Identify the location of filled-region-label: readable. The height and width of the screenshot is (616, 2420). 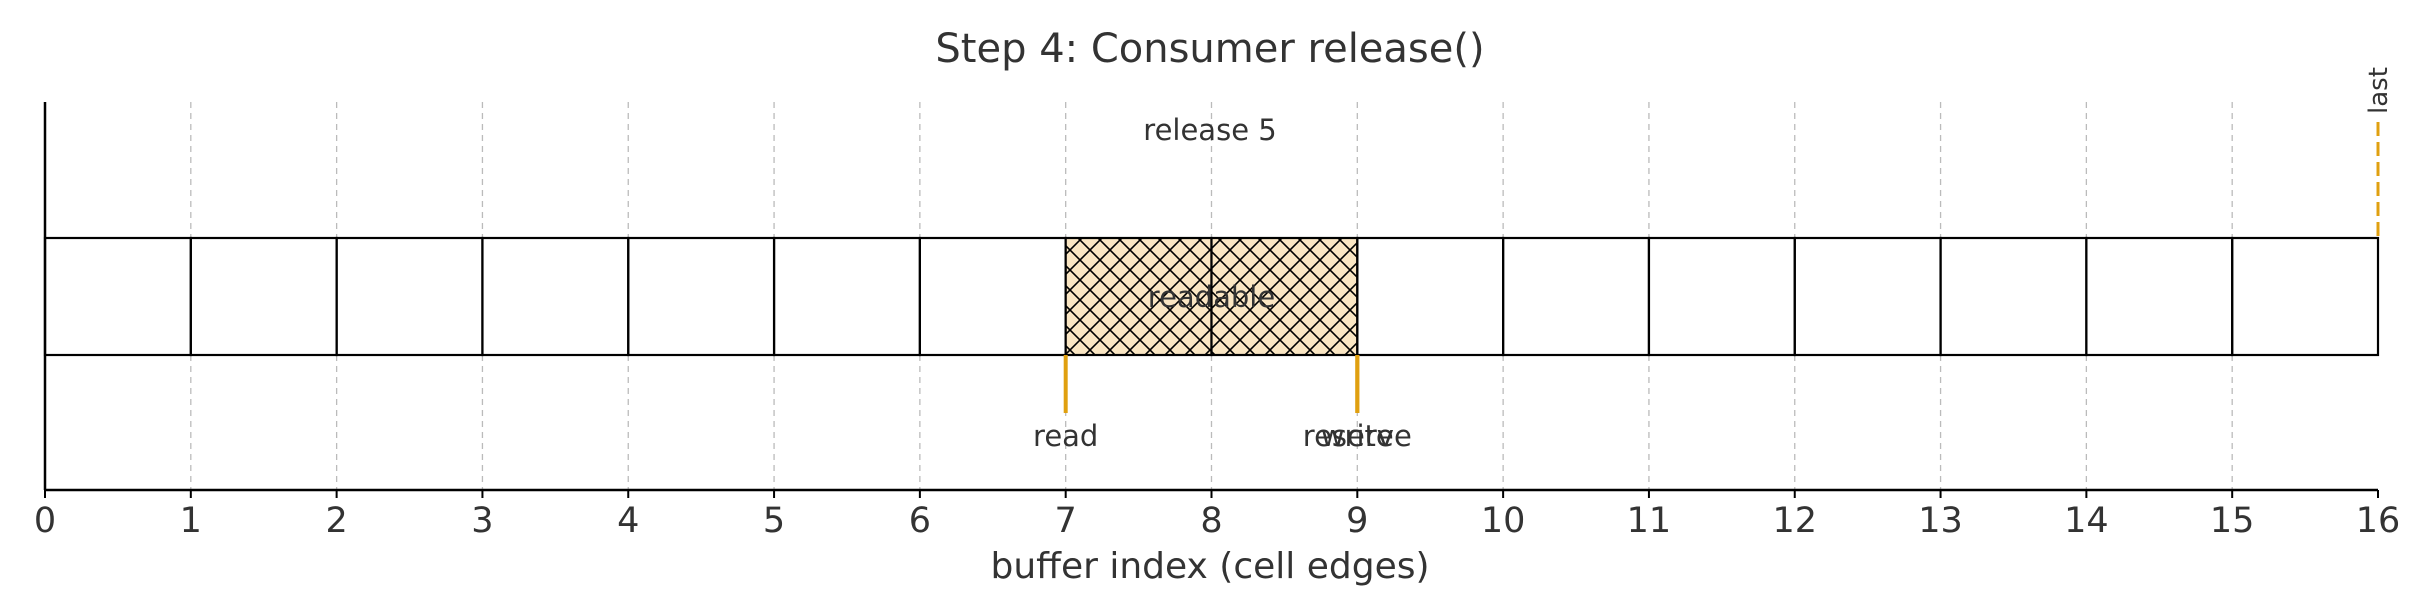
(1211, 297).